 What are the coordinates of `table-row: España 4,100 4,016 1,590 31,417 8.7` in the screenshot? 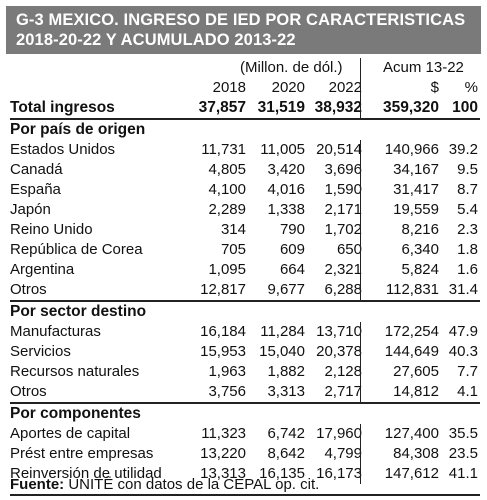 It's located at (245, 190).